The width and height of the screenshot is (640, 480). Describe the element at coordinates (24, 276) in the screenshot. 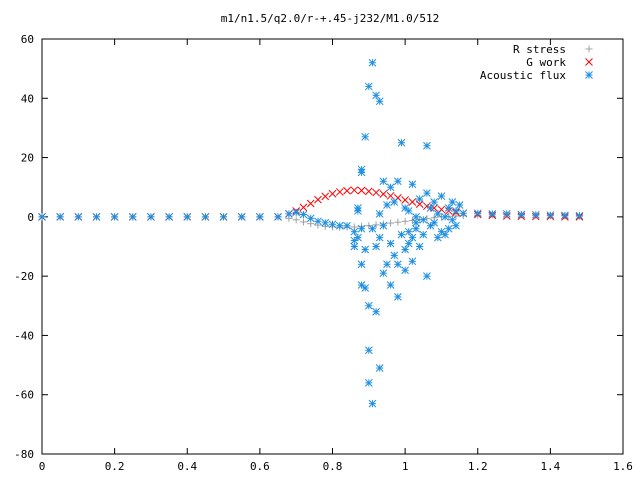

I see `y-tick-label: -20` at that location.